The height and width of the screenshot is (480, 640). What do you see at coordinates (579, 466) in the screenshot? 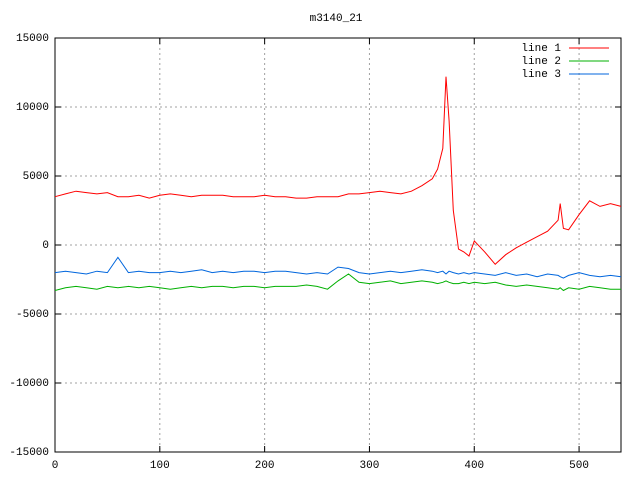
I see `x-tick-label: 500` at bounding box center [579, 466].